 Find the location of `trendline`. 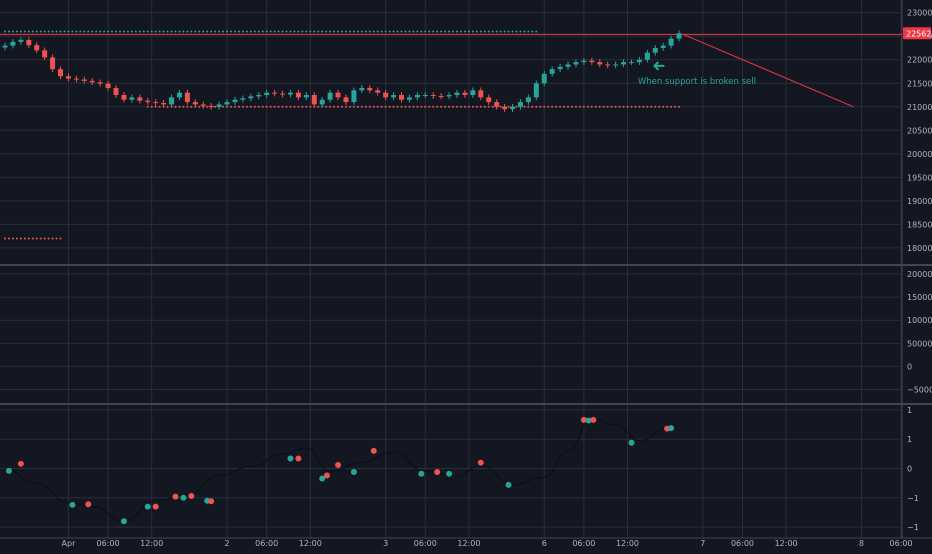

trendline is located at coordinates (768, 70).